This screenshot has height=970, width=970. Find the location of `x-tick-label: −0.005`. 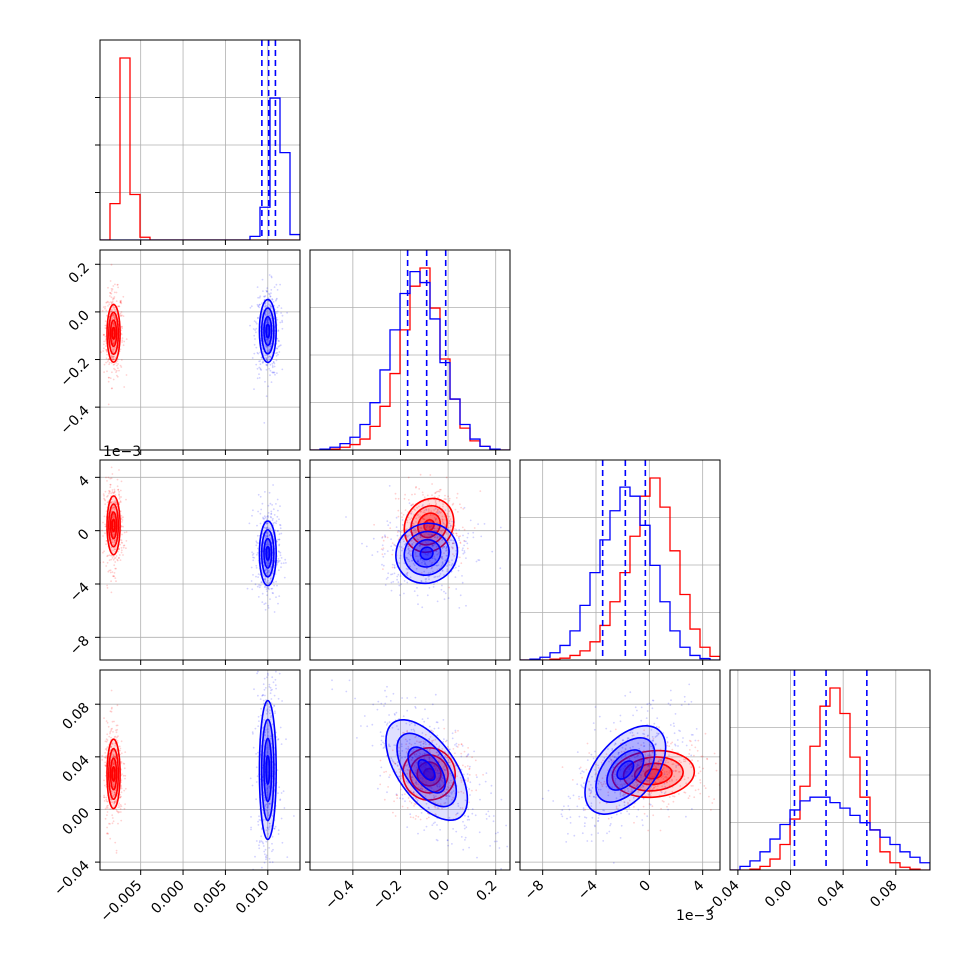

x-tick-label: −0.005 is located at coordinates (122, 902).